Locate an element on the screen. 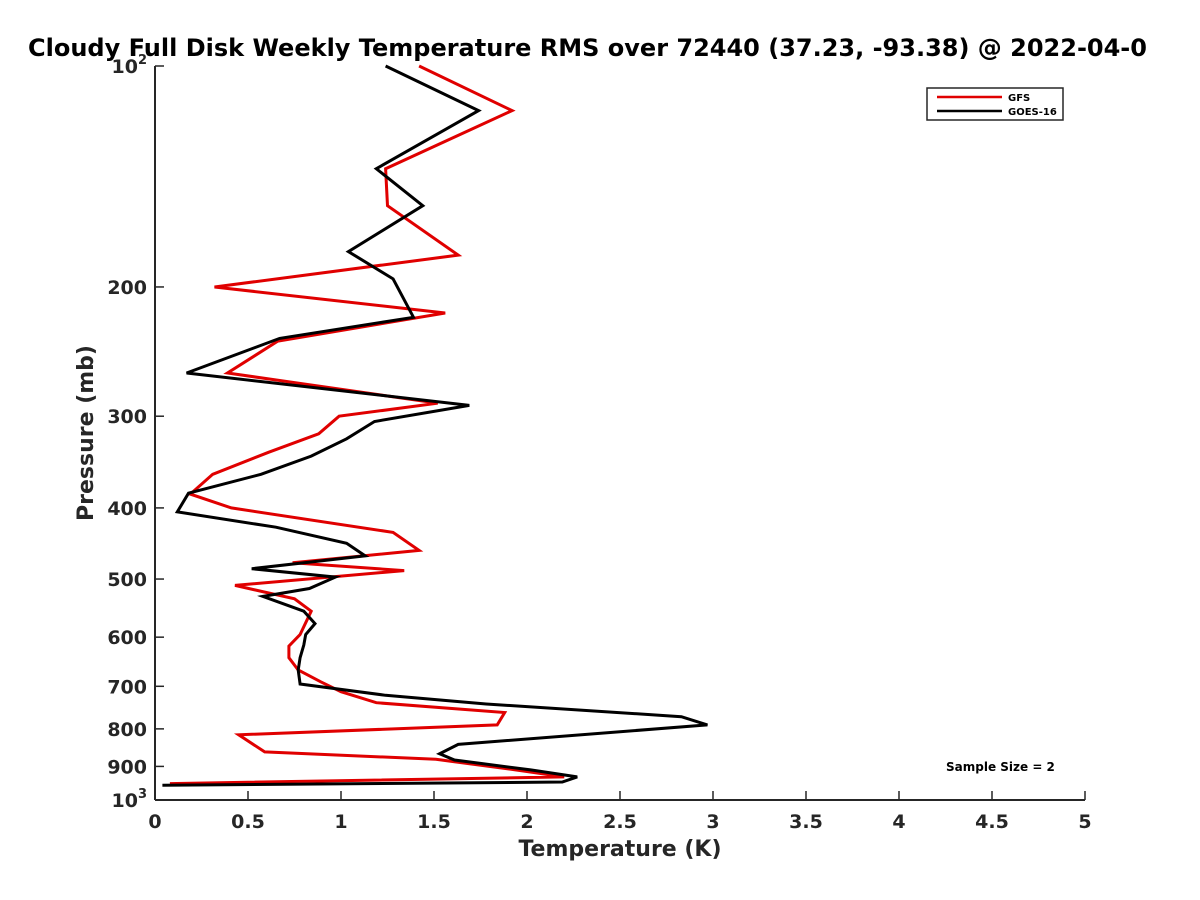 The height and width of the screenshot is (900, 1200). x-tick-label: 0.5 is located at coordinates (248, 822).